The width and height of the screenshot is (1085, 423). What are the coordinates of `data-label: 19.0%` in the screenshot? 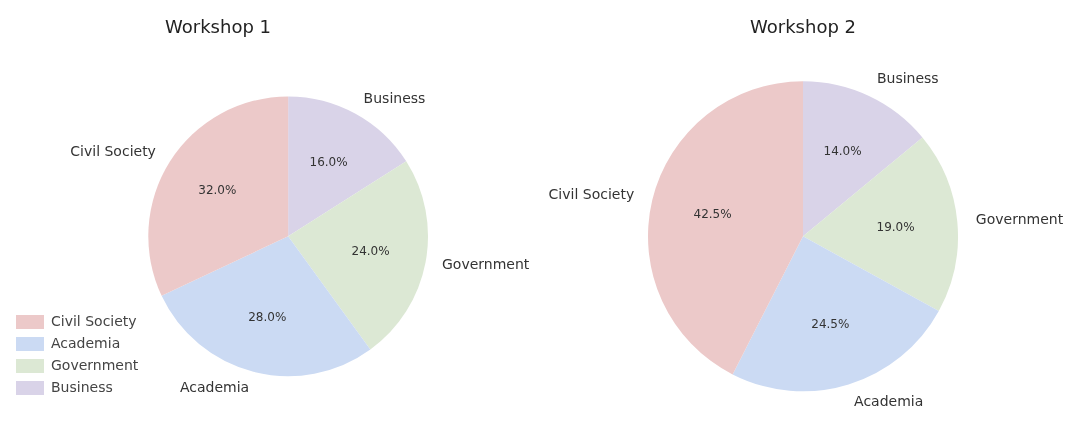 It's located at (895, 226).